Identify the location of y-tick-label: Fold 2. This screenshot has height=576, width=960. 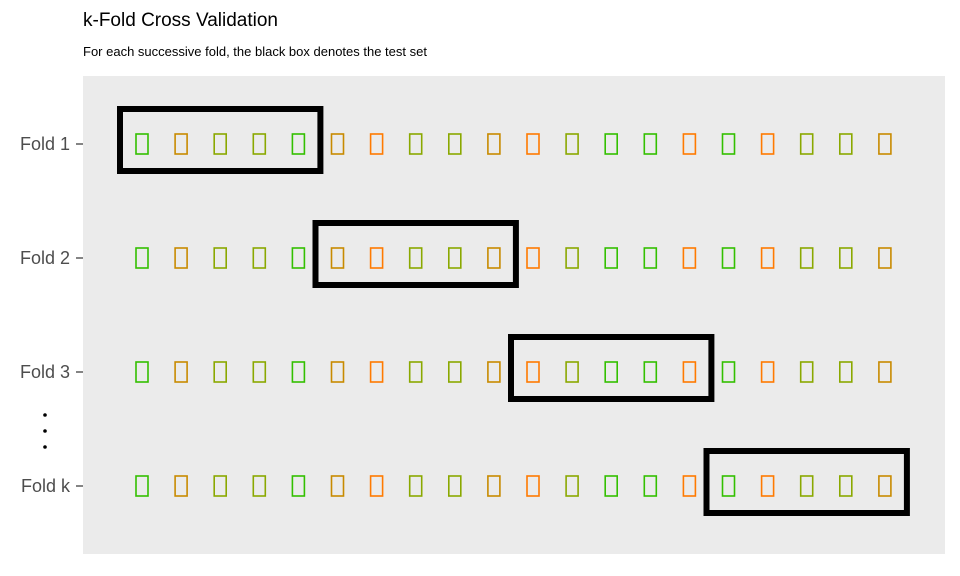
(45, 258).